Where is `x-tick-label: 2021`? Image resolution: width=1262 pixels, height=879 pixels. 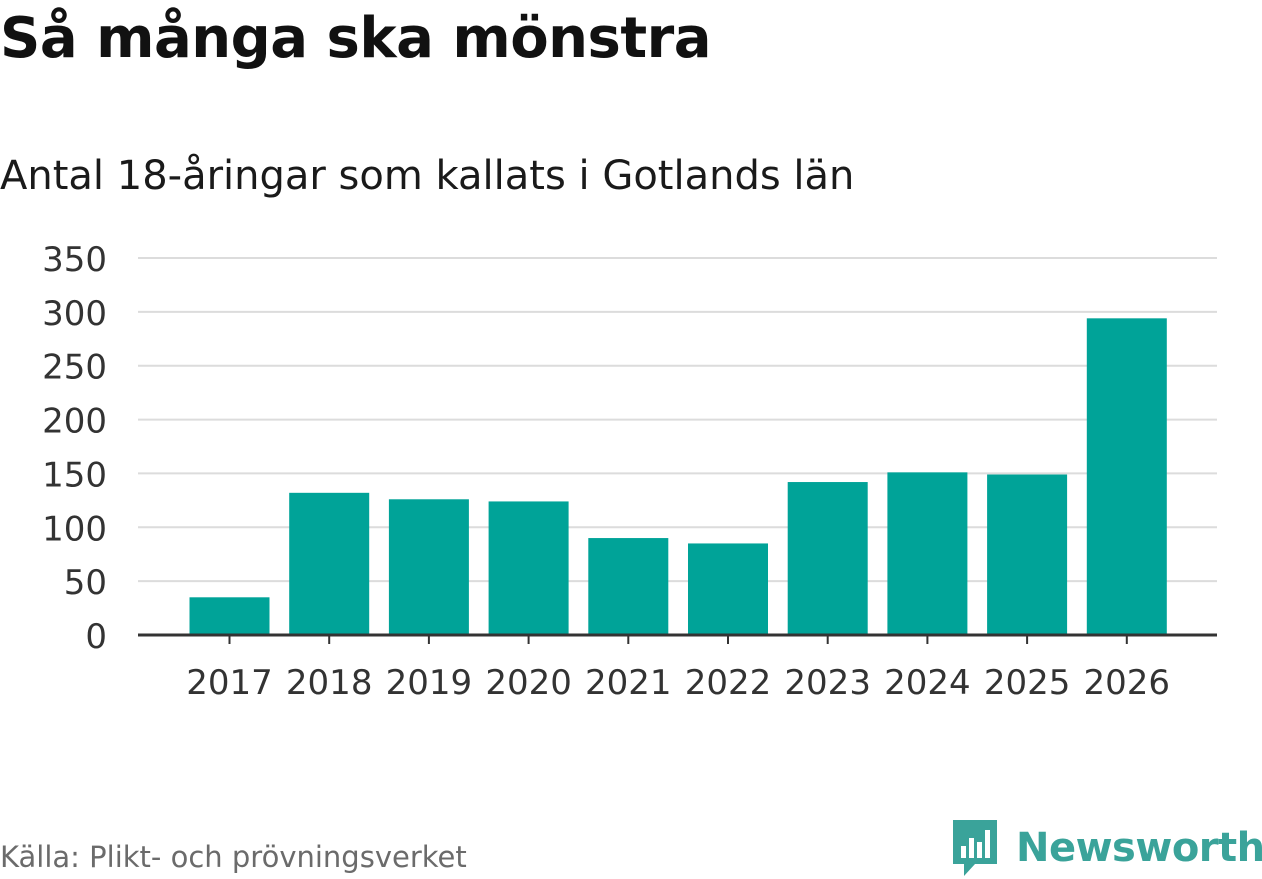 x-tick-label: 2021 is located at coordinates (628, 683).